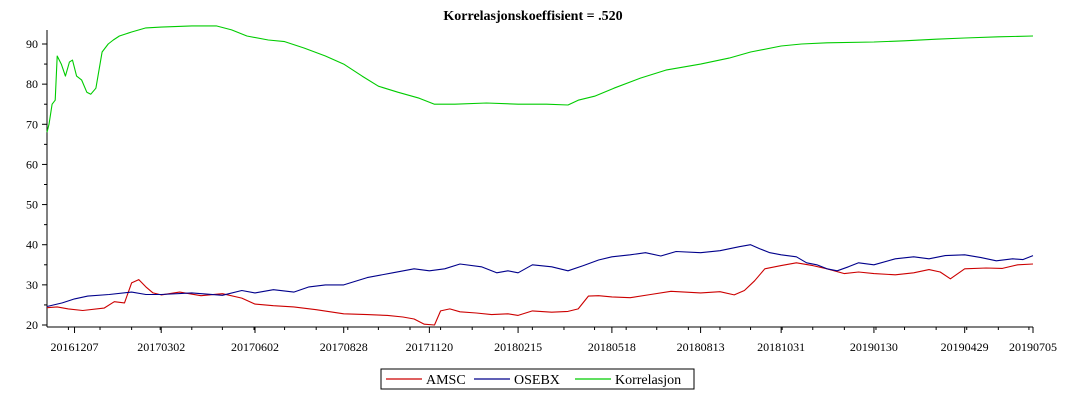 The height and width of the screenshot is (400, 1066). Describe the element at coordinates (32, 205) in the screenshot. I see `y-tick-label: 50` at that location.